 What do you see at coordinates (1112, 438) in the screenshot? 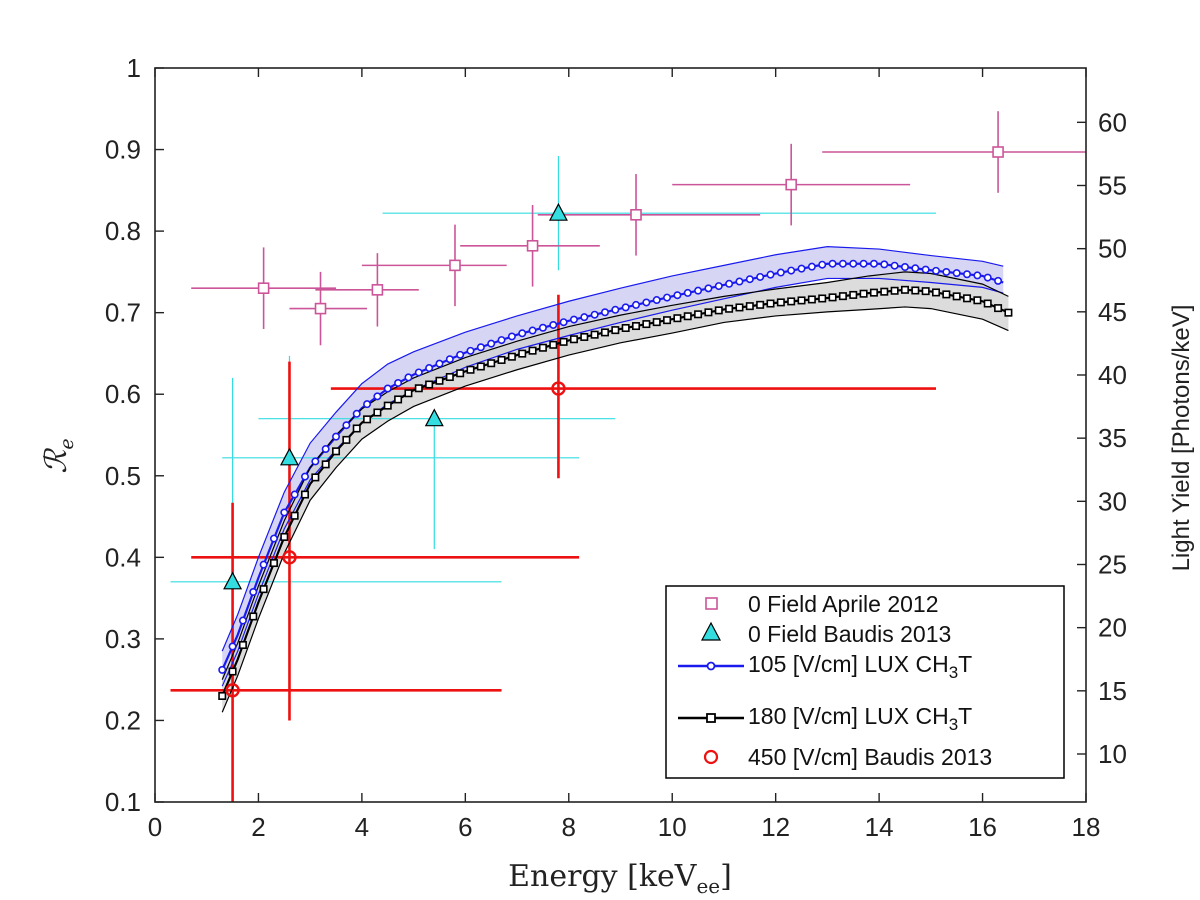
I see `y2-tick-label: 35` at bounding box center [1112, 438].